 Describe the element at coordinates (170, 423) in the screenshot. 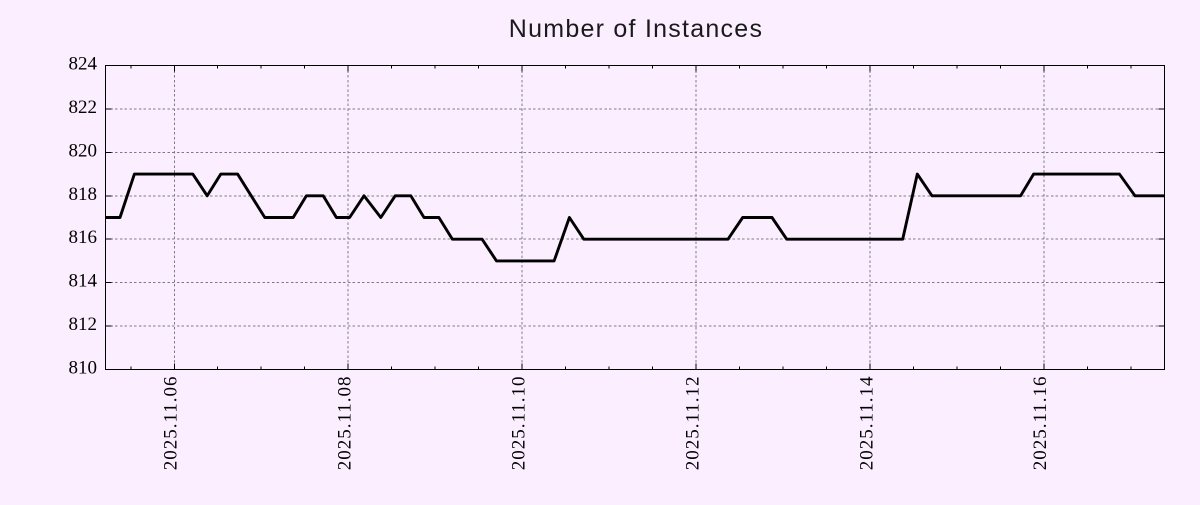

I see `svg-text: 2025.11.06` at that location.